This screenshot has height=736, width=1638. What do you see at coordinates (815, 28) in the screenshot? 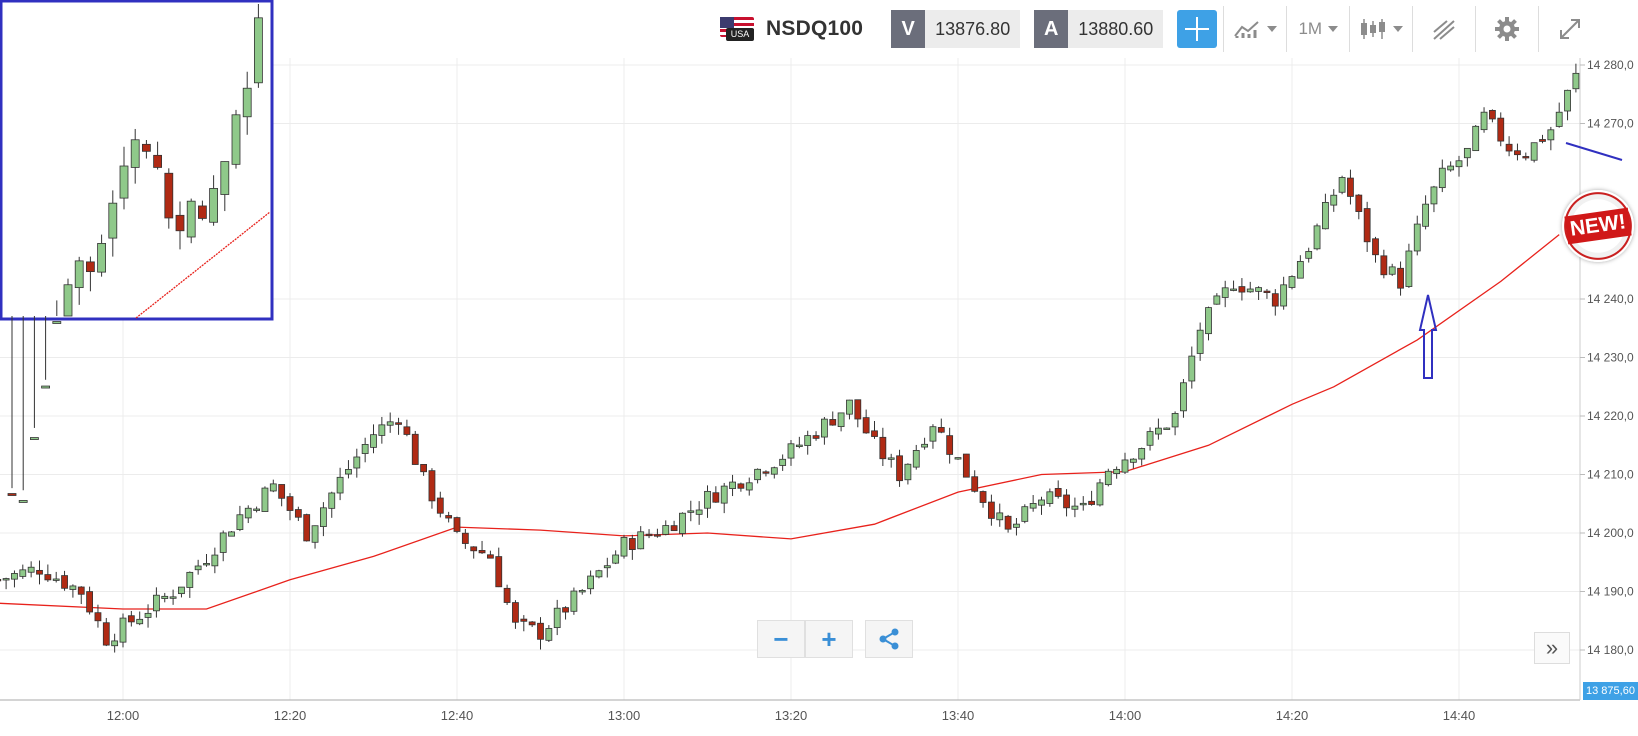
I see `instrument-symbol: NSDQ100` at bounding box center [815, 28].